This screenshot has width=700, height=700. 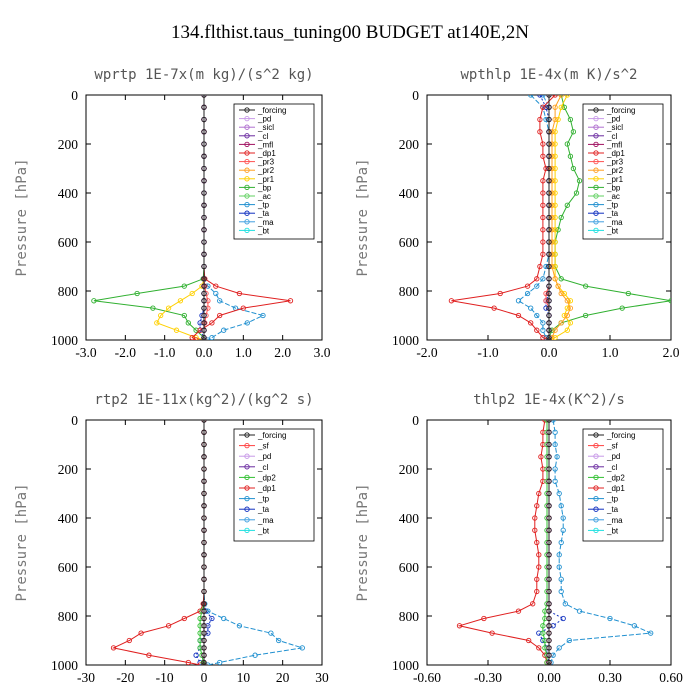 What do you see at coordinates (282, 352) in the screenshot?
I see `x-tick-label: 2.0` at bounding box center [282, 352].